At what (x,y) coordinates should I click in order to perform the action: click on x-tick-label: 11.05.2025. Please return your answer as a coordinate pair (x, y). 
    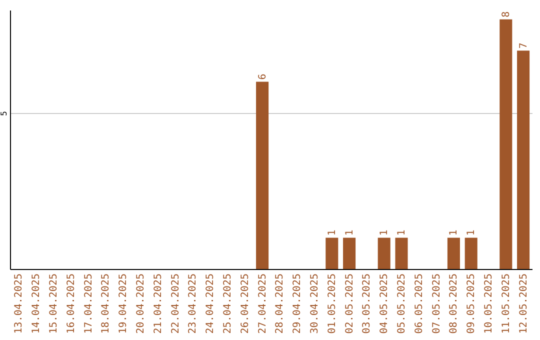
    Looking at the image, I should click on (506, 304).